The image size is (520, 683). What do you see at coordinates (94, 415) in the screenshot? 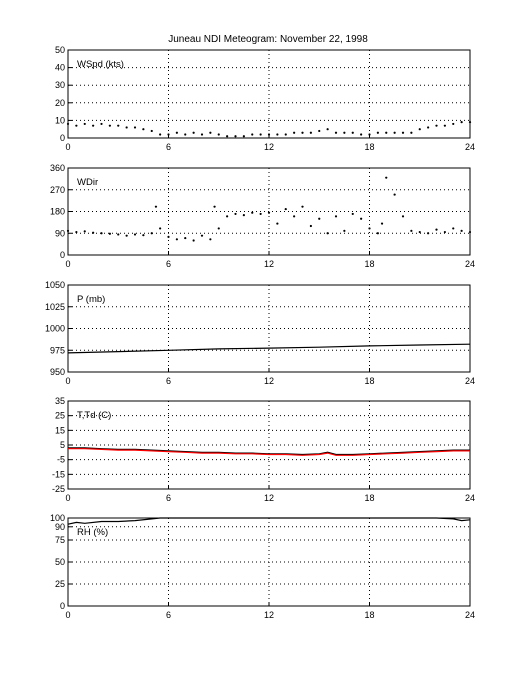
I see `panel-label: T,Td (C)` at bounding box center [94, 415].